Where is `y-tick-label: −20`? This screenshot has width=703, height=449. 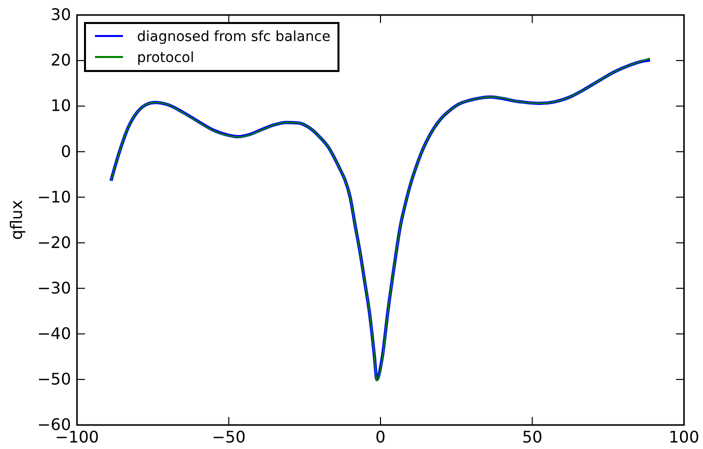
y-tick-label: −20 is located at coordinates (54, 242).